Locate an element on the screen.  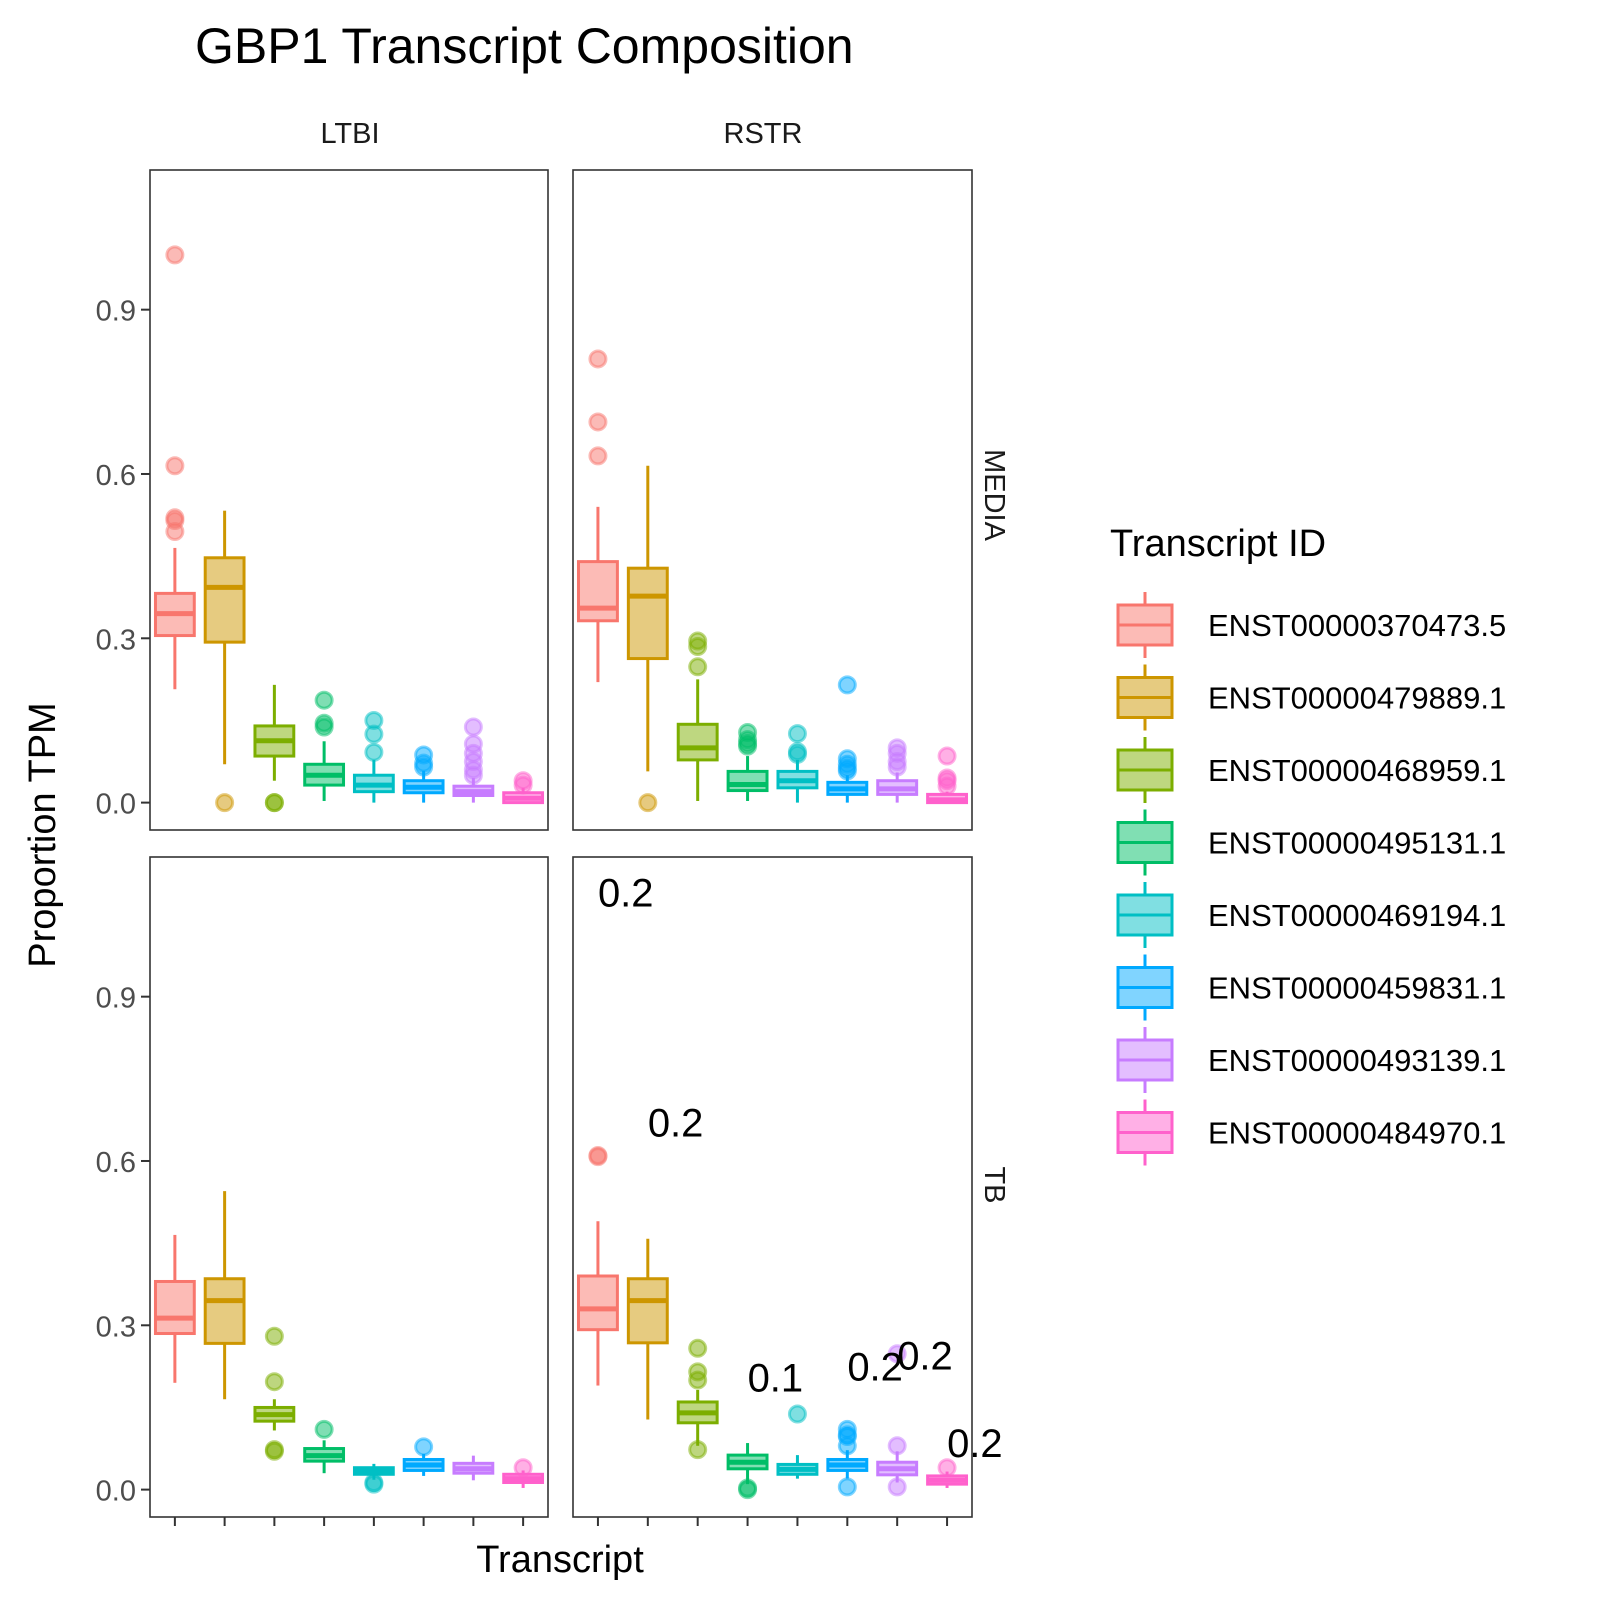
facet-label-ltbi: LTBI is located at coordinates (349, 134).